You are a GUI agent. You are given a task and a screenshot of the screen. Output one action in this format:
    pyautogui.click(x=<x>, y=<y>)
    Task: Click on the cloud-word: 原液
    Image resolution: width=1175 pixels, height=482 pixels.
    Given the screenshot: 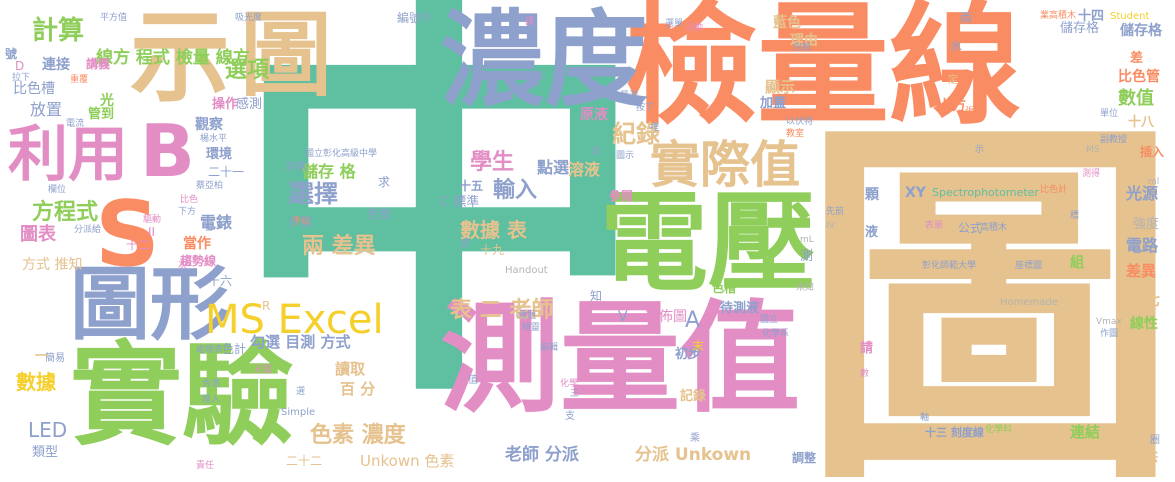 What is the action you would take?
    pyautogui.click(x=594, y=115)
    